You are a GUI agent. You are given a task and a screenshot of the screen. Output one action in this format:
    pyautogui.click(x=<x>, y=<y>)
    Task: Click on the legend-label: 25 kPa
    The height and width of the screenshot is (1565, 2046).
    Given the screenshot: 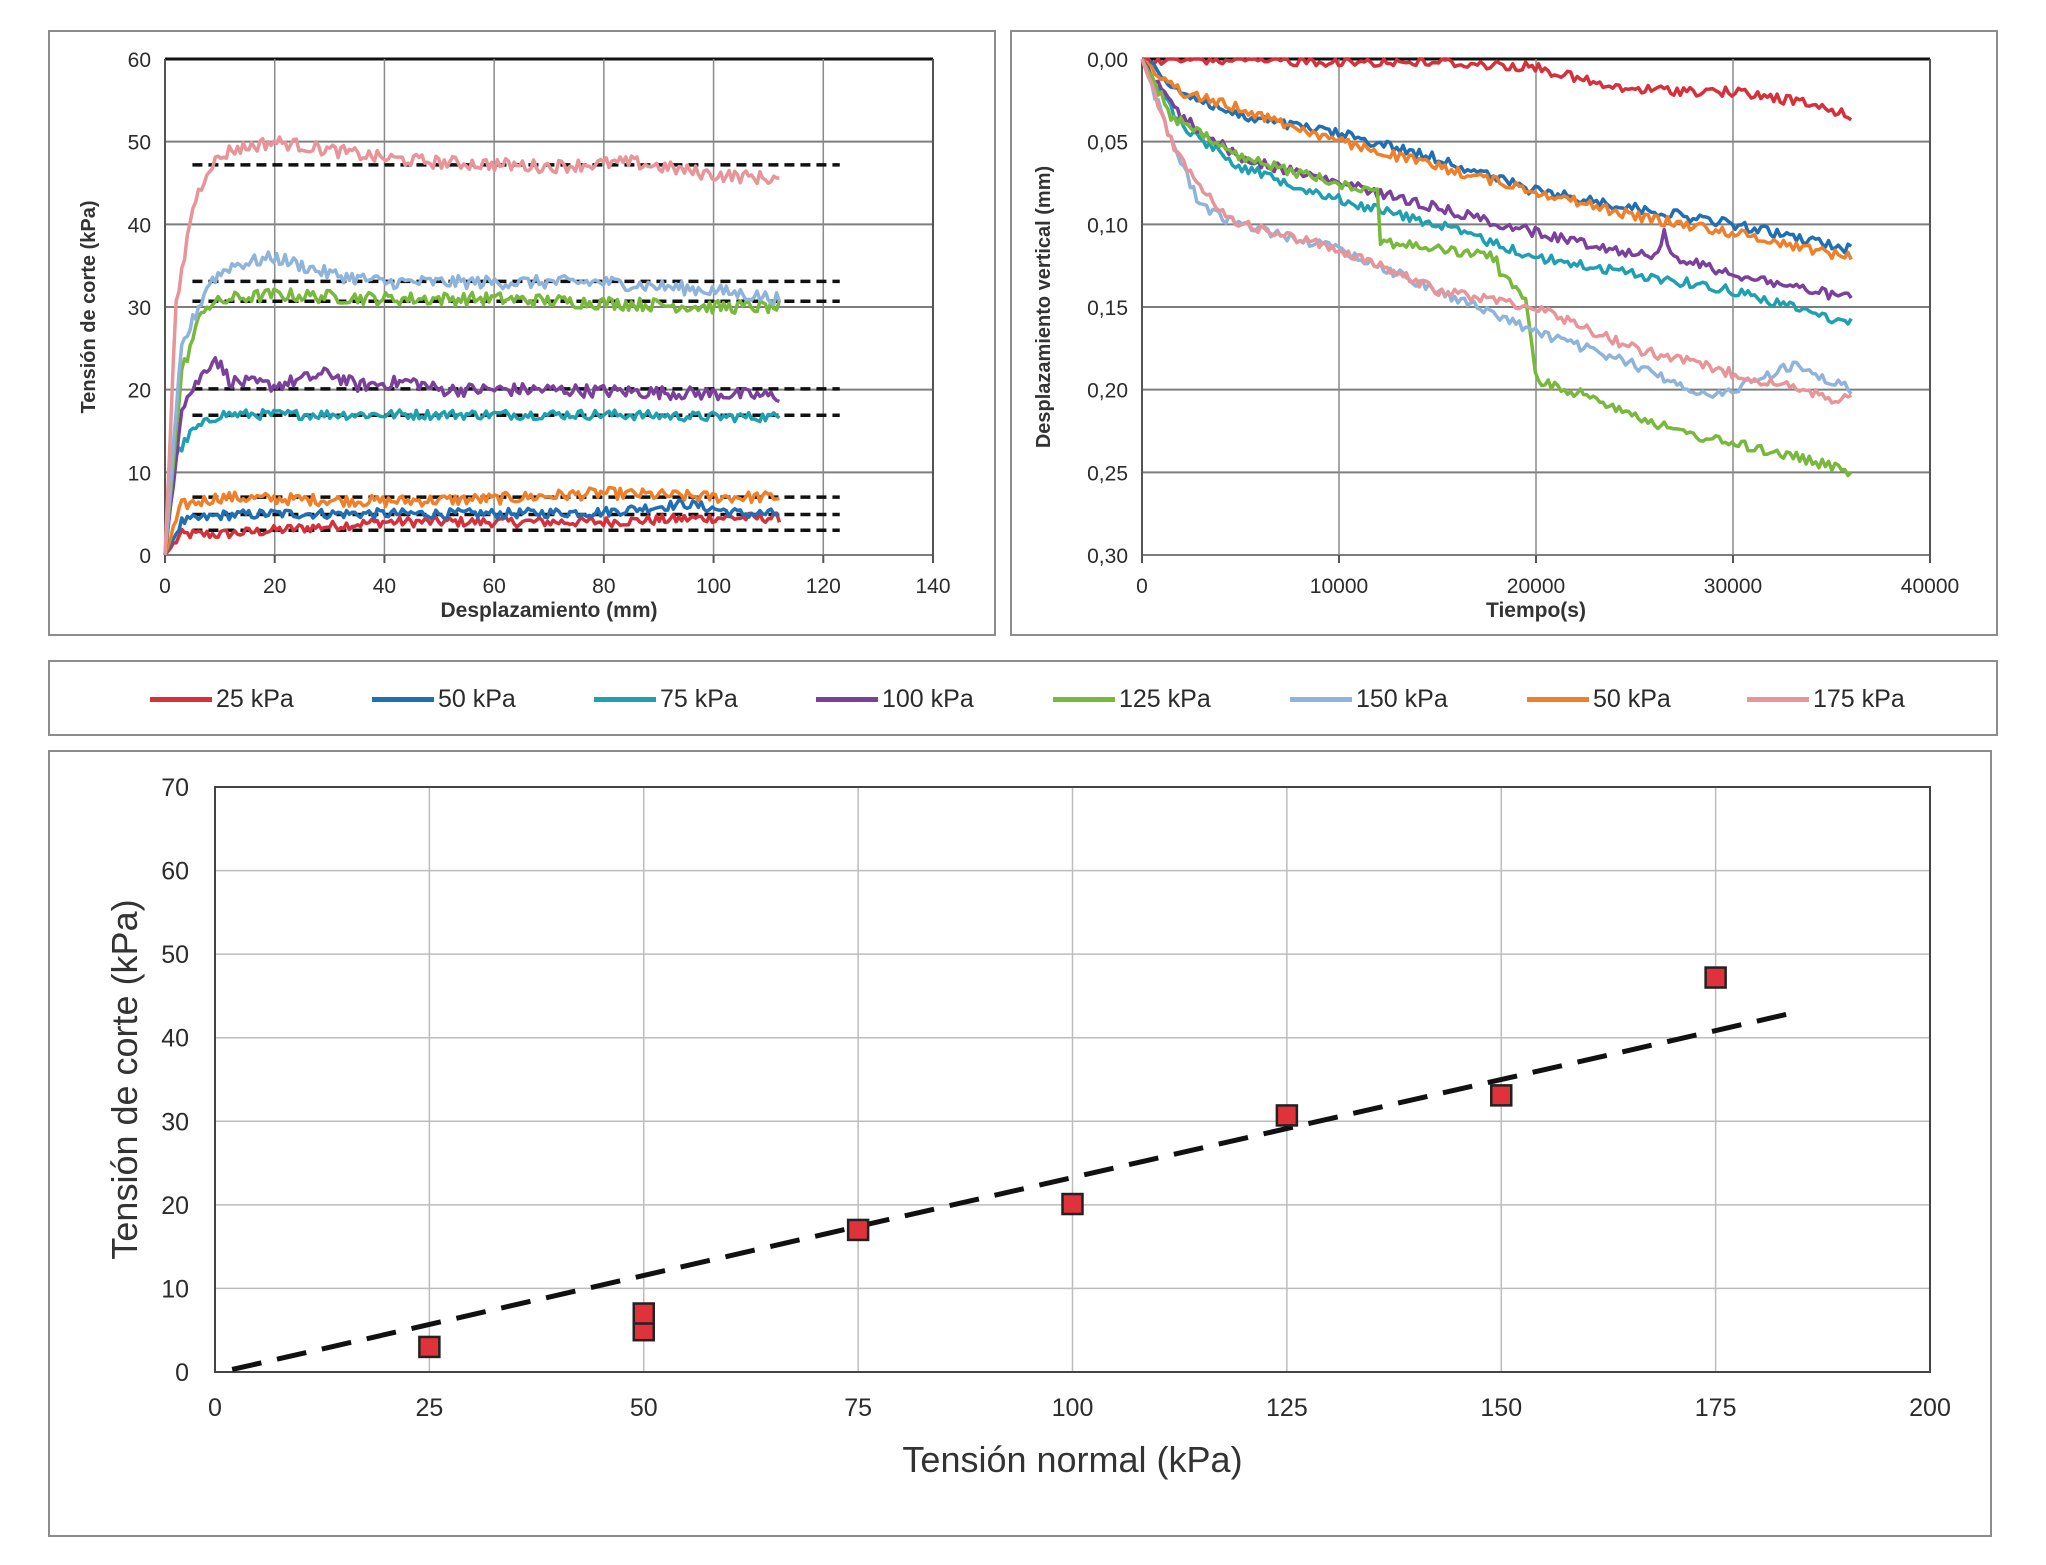 What is the action you would take?
    pyautogui.click(x=255, y=698)
    